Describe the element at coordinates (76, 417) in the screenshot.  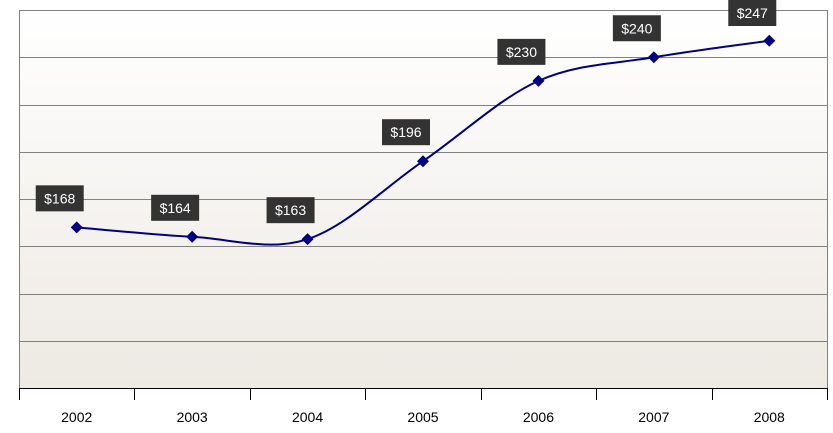
I see `x-tick-label: 2002` at that location.